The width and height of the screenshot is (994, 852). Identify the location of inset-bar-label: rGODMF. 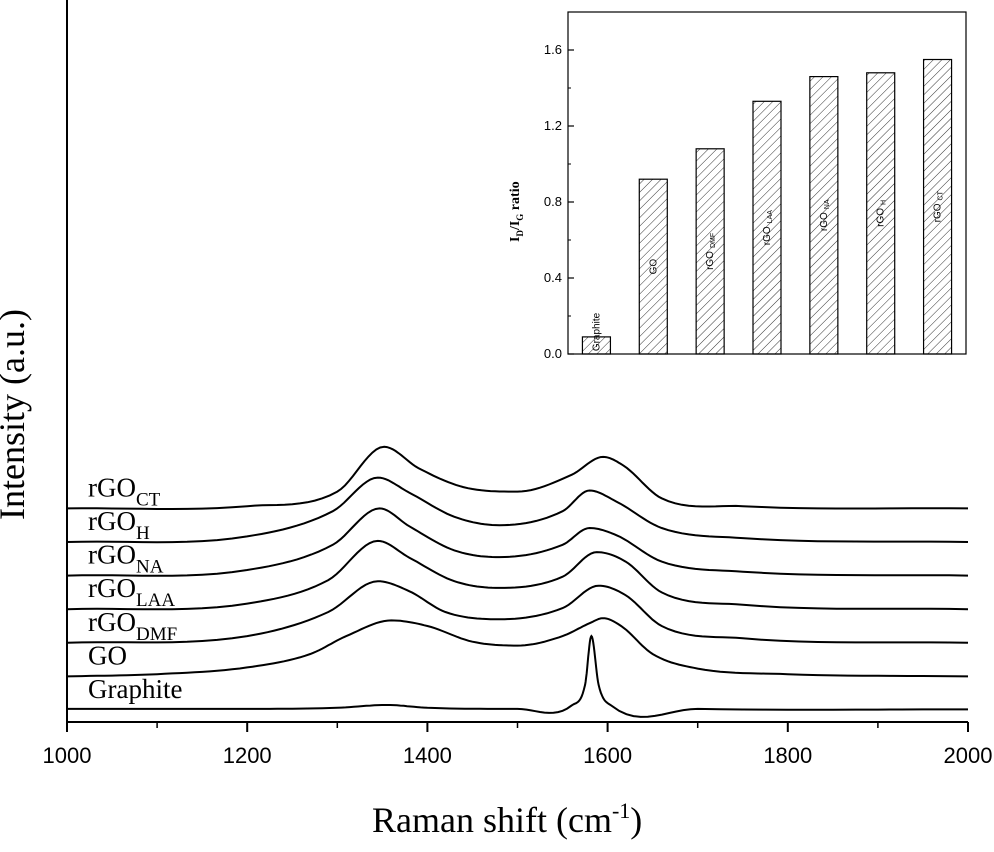
(711, 251).